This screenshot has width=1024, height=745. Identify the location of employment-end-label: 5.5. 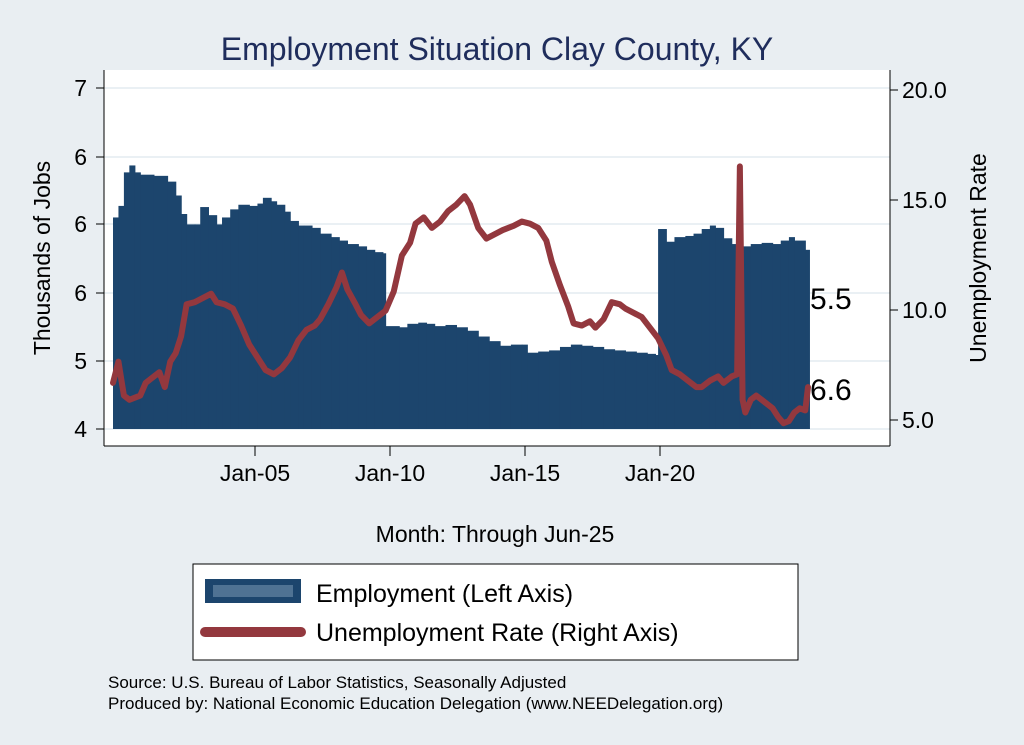
(831, 299).